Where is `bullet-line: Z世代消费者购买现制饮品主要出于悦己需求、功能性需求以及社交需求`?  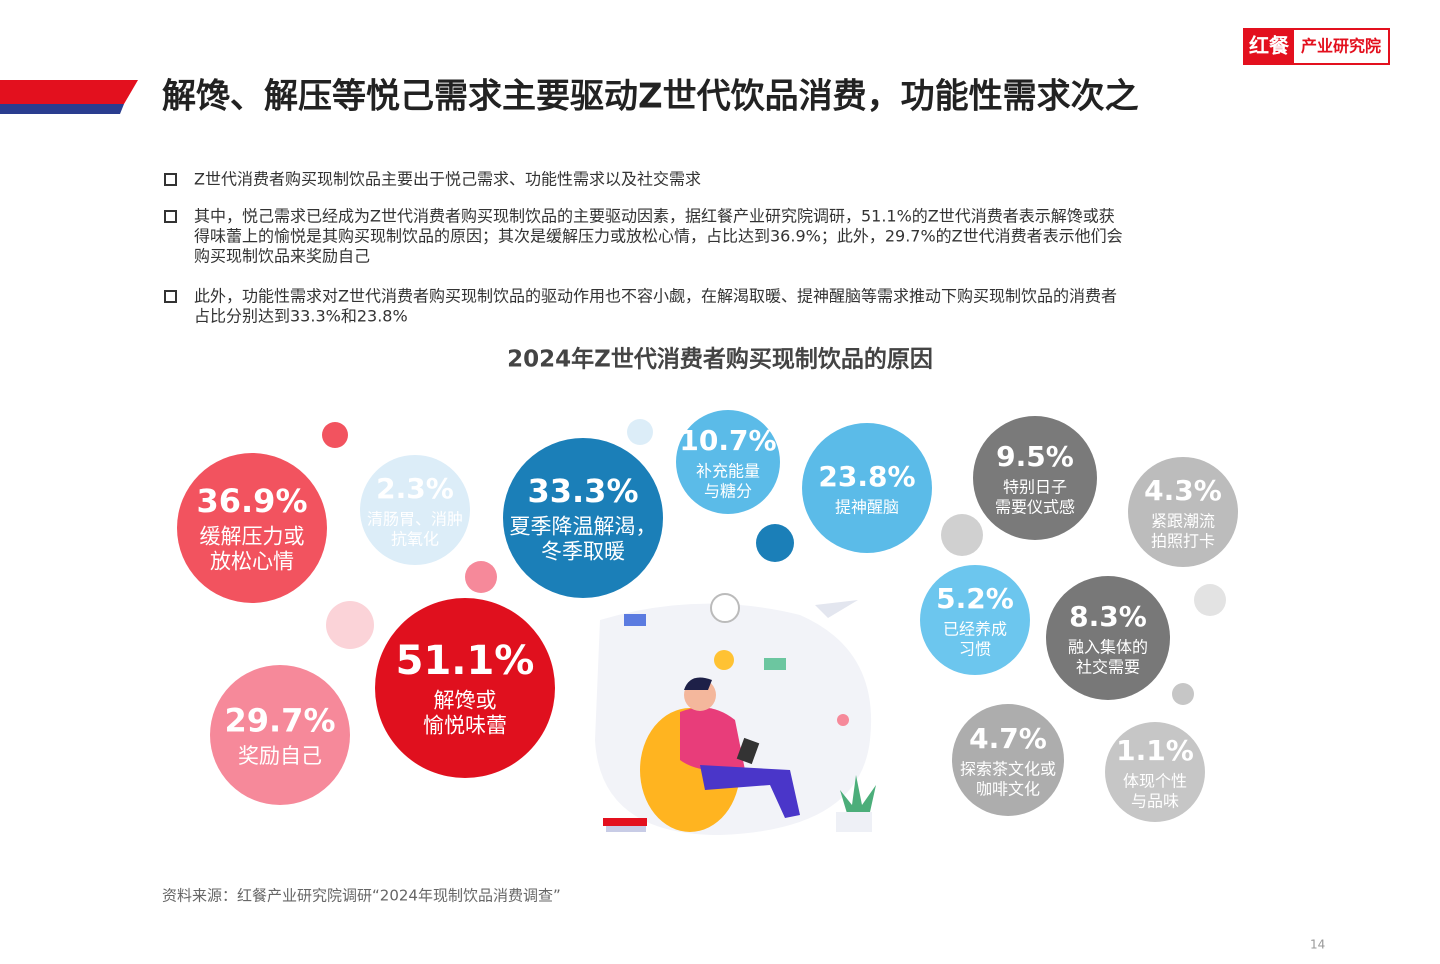
bullet-line: Z世代消费者购买现制饮品主要出于悦己需求、功能性需求以及社交需求 is located at coordinates (447, 179).